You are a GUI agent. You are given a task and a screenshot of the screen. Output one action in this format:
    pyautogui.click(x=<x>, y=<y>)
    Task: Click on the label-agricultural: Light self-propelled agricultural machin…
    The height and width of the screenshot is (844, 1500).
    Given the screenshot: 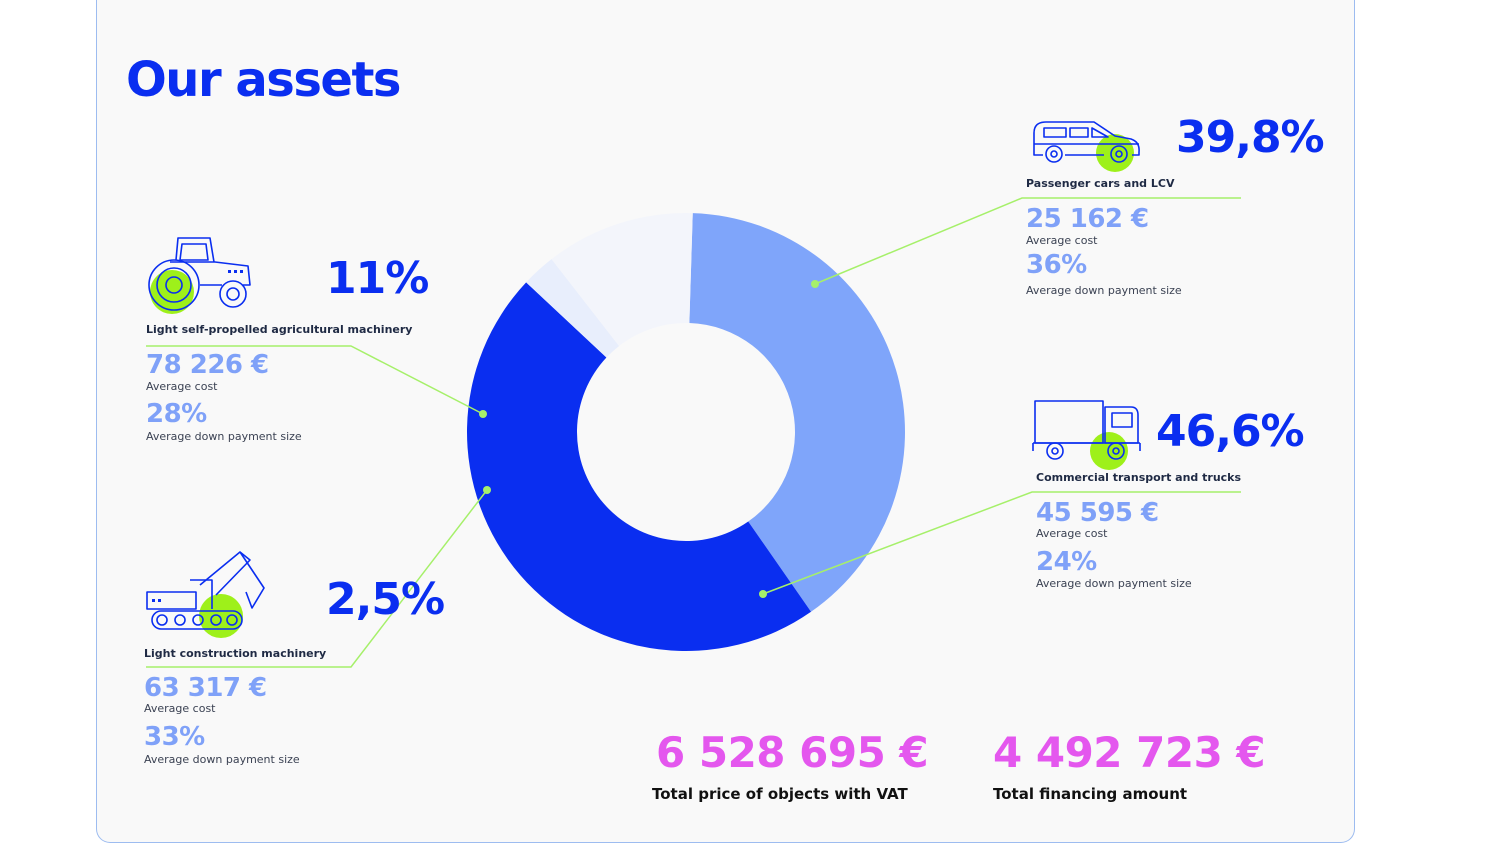 What is the action you would take?
    pyautogui.click(x=279, y=329)
    